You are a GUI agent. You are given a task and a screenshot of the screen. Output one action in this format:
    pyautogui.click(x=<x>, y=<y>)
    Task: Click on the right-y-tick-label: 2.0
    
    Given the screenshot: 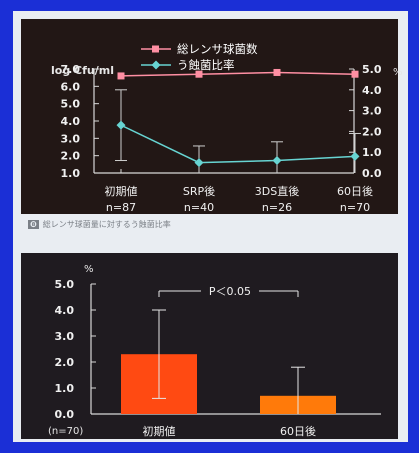 What is the action you would take?
    pyautogui.click(x=372, y=131)
    